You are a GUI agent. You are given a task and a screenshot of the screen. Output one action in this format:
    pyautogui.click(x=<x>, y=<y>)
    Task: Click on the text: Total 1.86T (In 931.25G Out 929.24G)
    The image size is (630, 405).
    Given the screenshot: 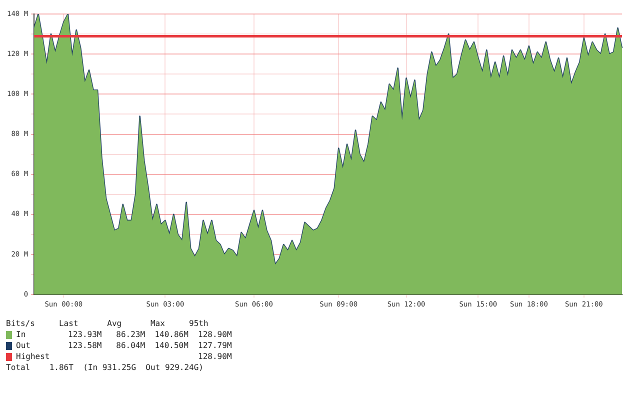 What is the action you would take?
    pyautogui.click(x=105, y=367)
    